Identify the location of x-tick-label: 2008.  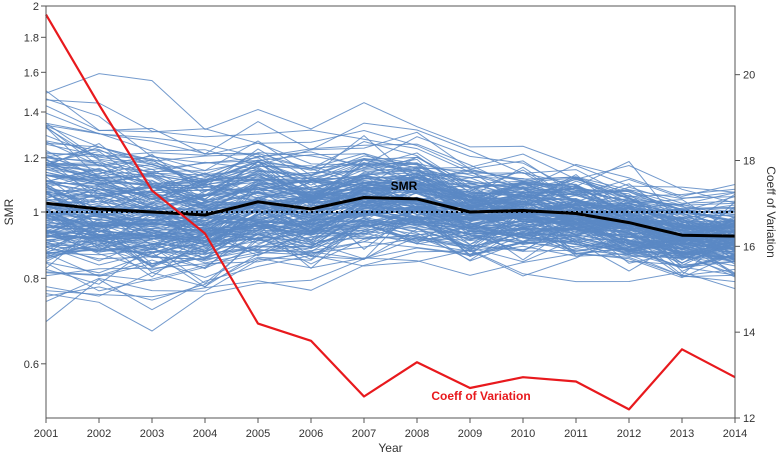
(417, 434).